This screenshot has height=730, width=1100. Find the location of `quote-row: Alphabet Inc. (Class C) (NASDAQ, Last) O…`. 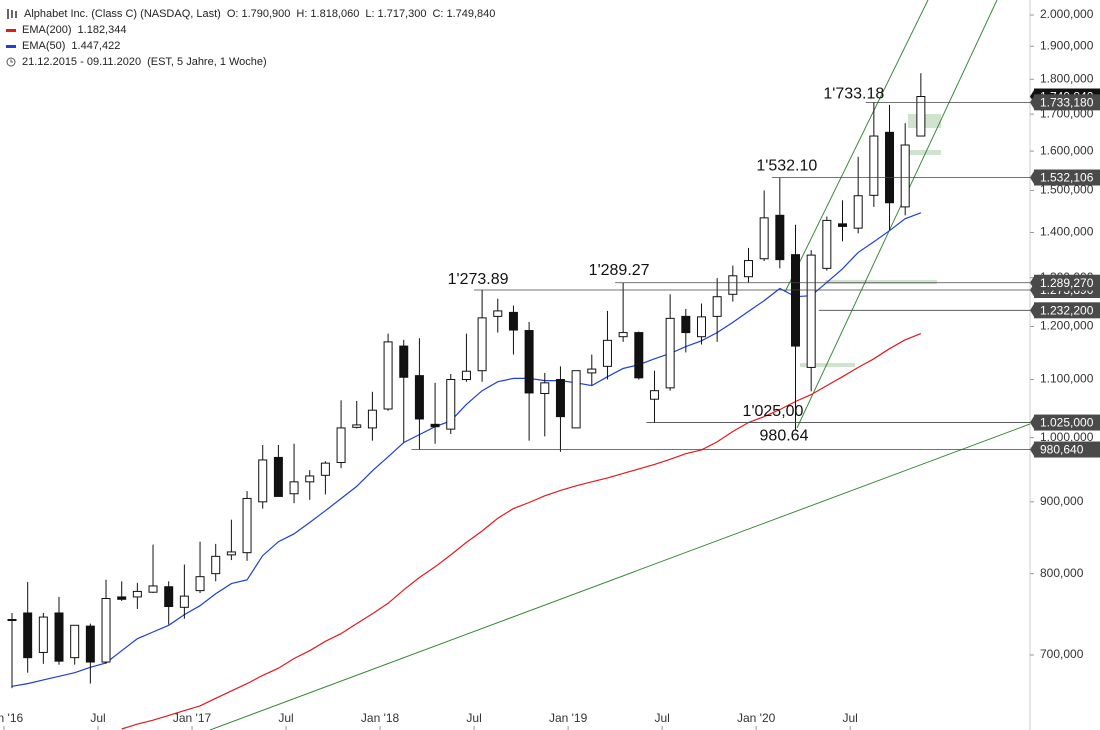

quote-row: Alphabet Inc. (Class C) (NASDAQ, Last) O… is located at coordinates (250, 14).